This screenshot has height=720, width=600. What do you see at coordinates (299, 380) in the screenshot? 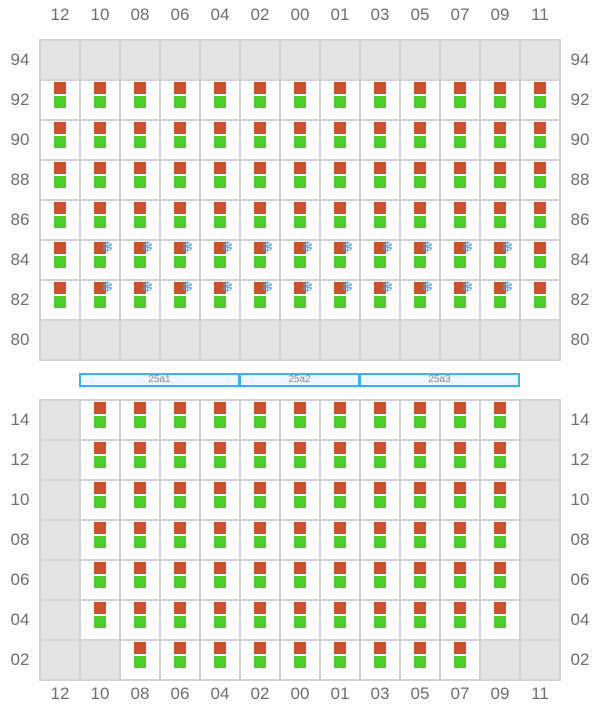
I see `bay-25a2: 25a2` at bounding box center [299, 380].